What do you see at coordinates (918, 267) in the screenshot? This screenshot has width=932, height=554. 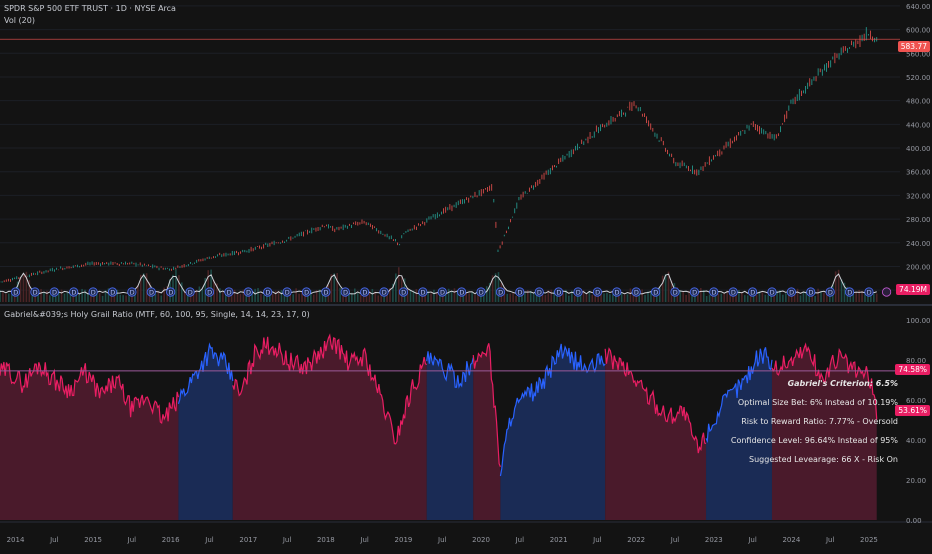 I see `price-tick-label: 200.00` at bounding box center [918, 267].